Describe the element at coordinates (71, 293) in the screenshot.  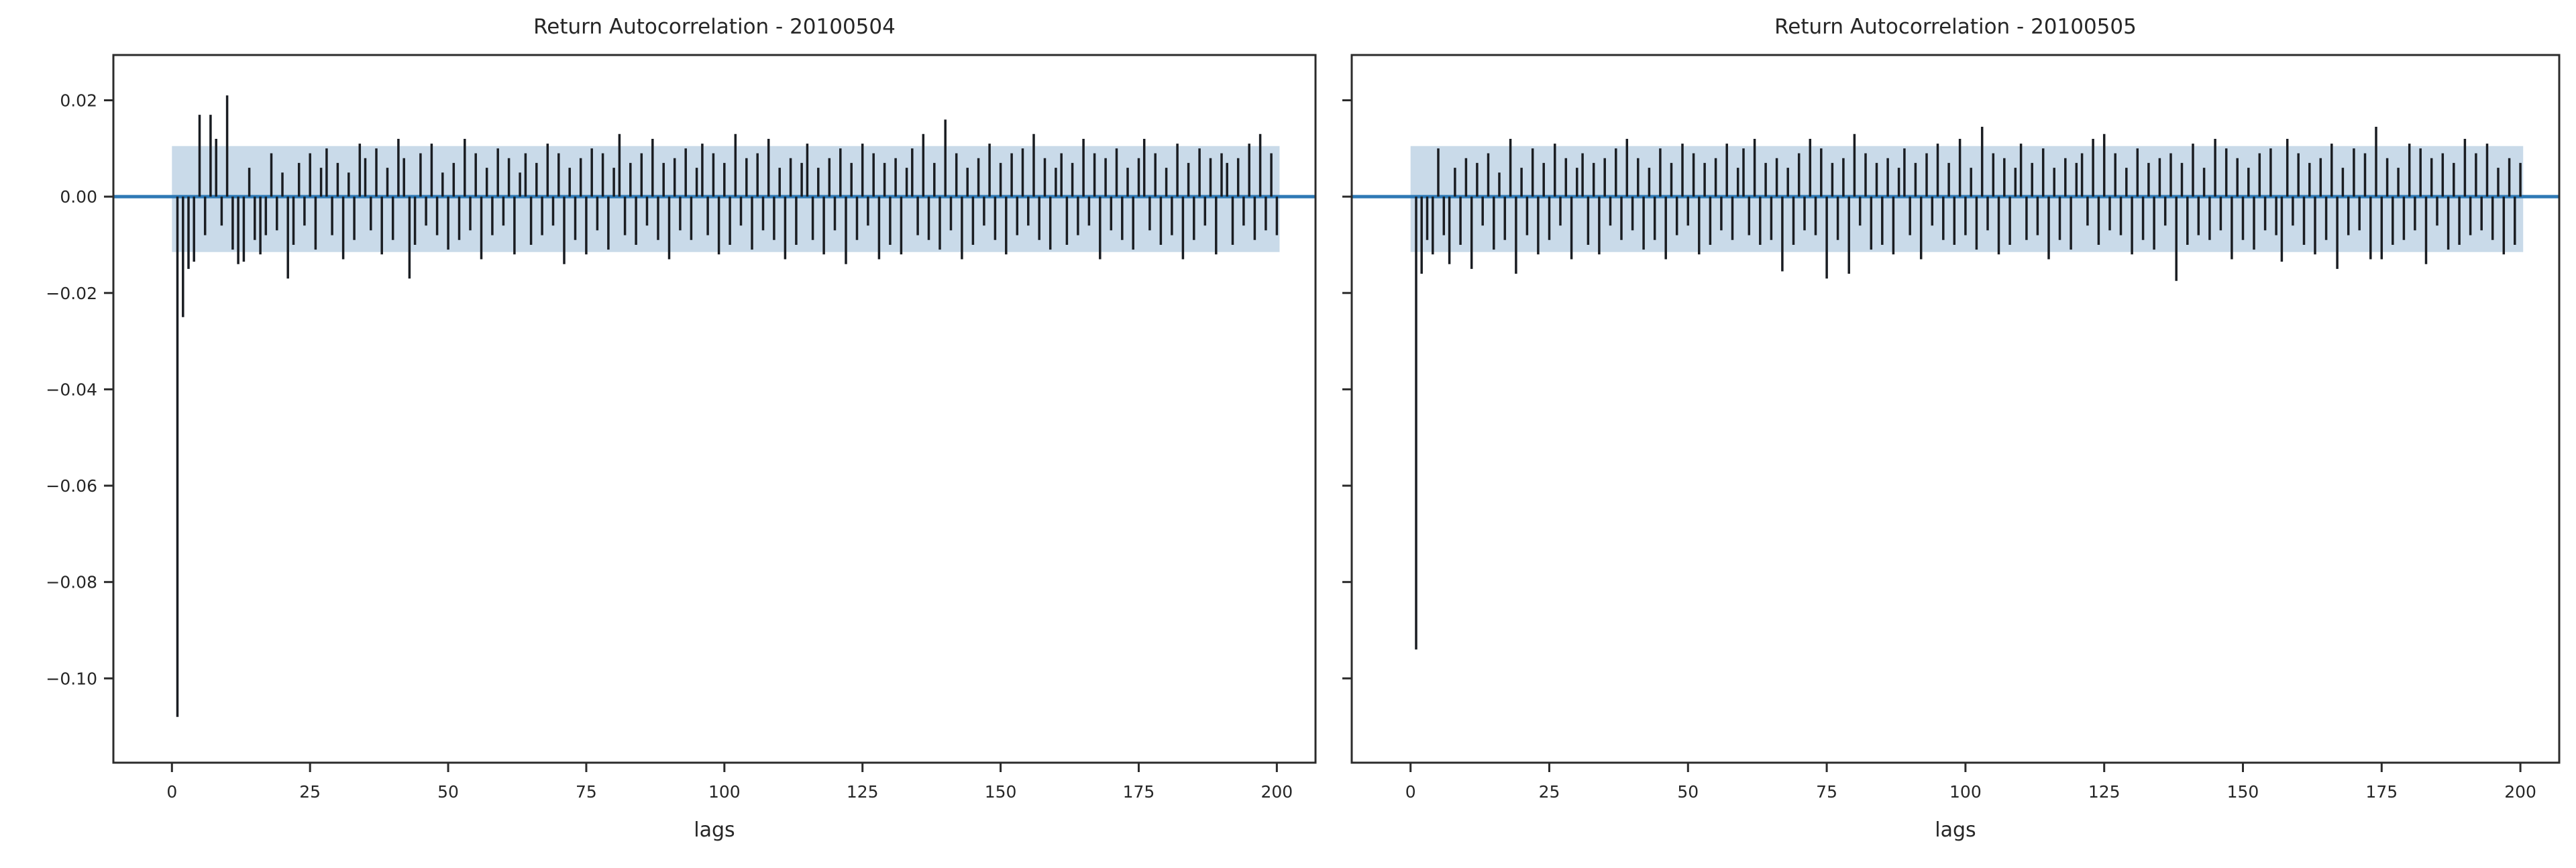
I see `y-tick-label: −0.02` at that location.